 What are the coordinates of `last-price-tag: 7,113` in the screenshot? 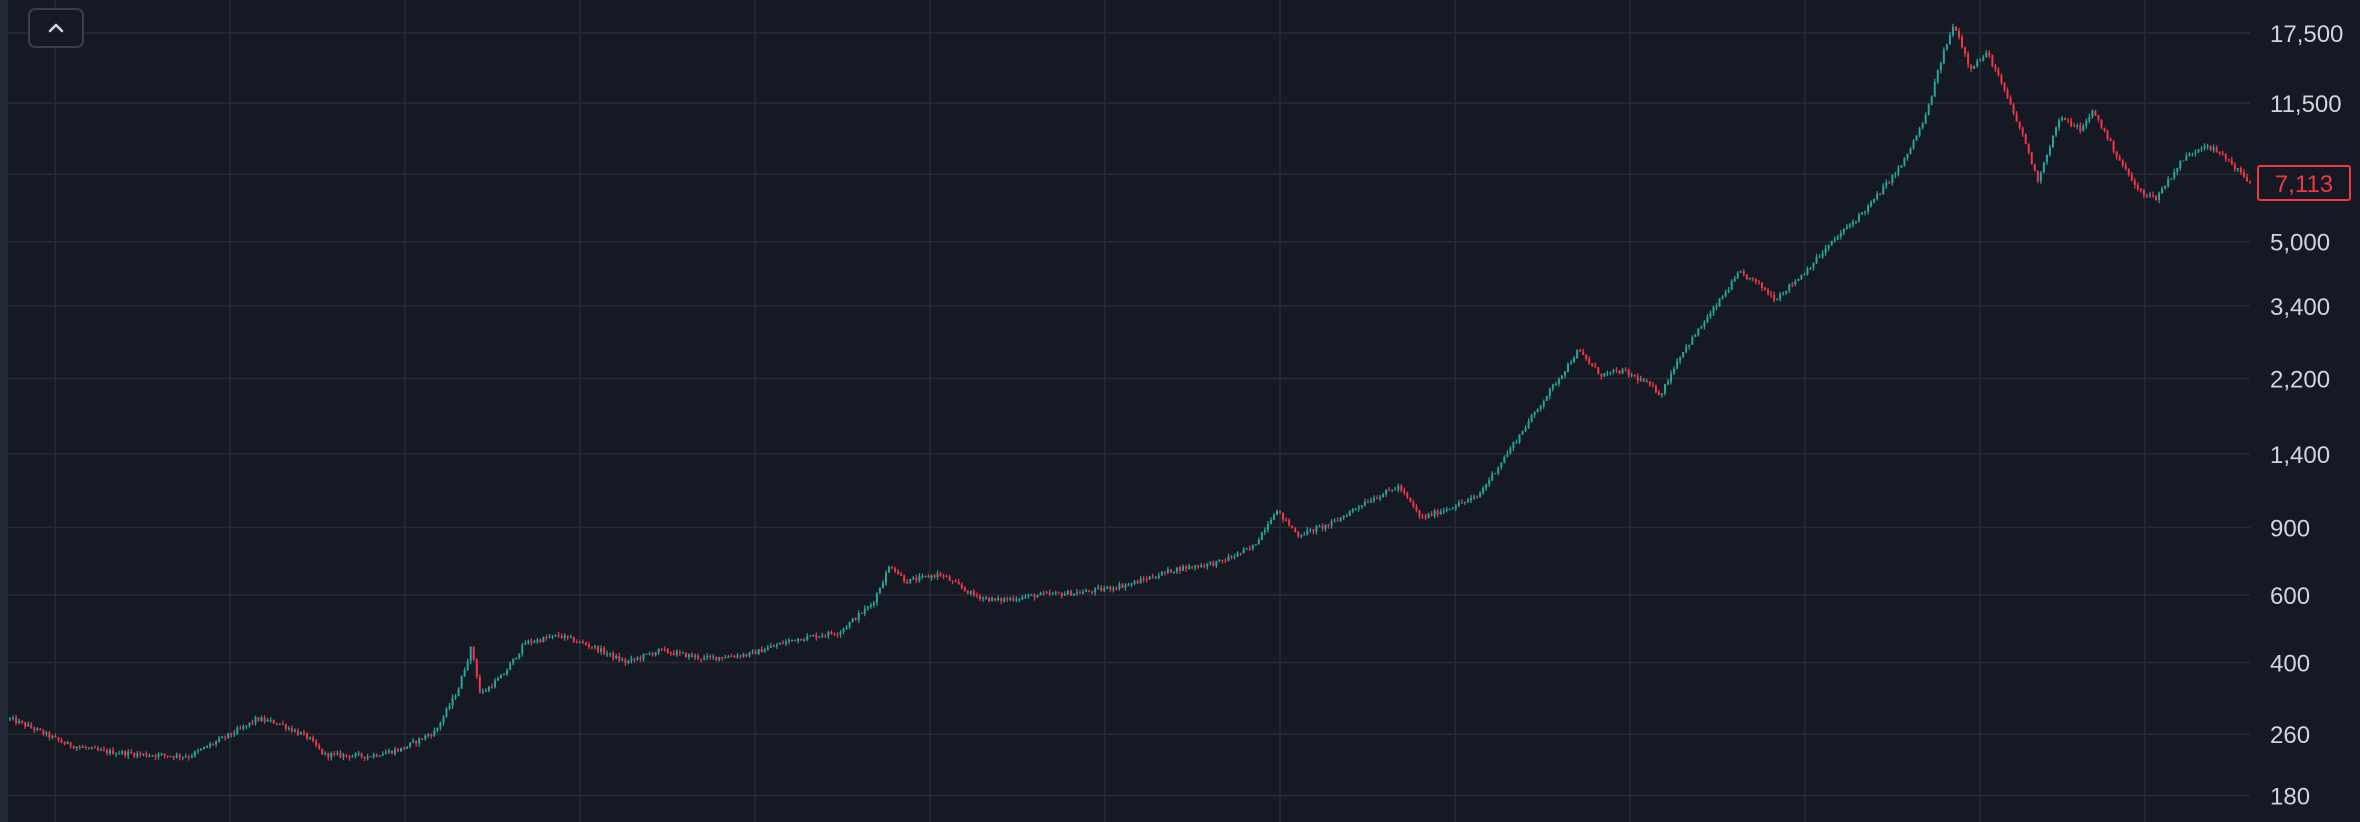 It's located at (2304, 183).